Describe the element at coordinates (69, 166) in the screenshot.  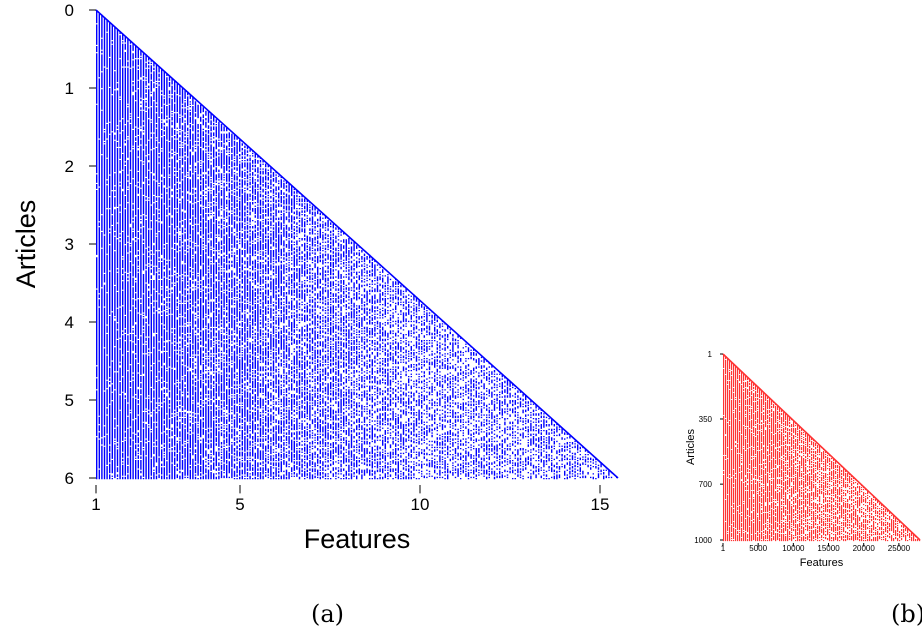
I see `y-tick-label-0-2: 2` at that location.